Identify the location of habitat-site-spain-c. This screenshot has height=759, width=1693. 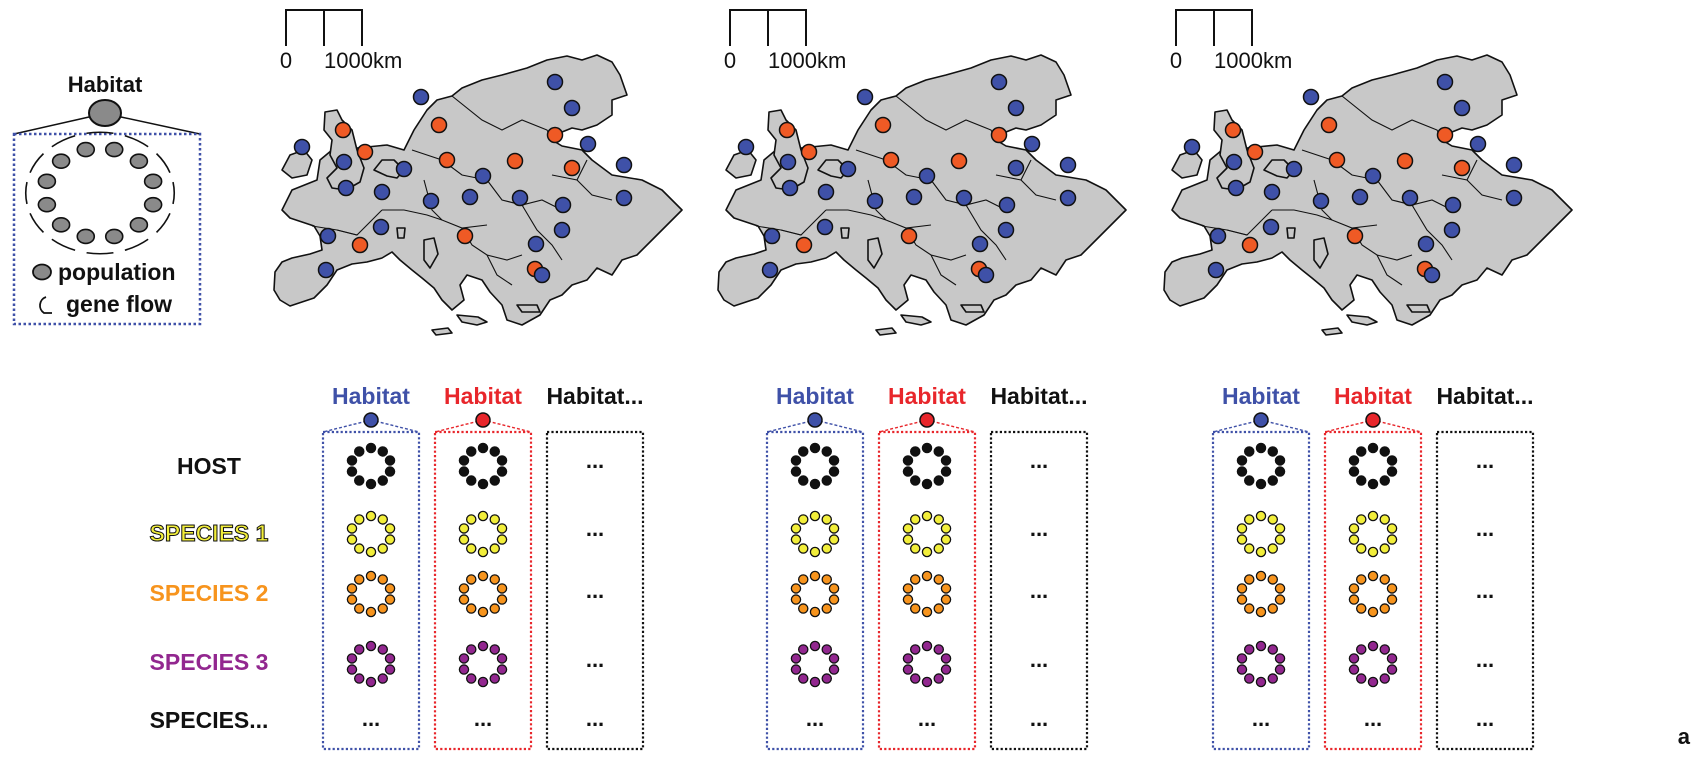
(381, 227).